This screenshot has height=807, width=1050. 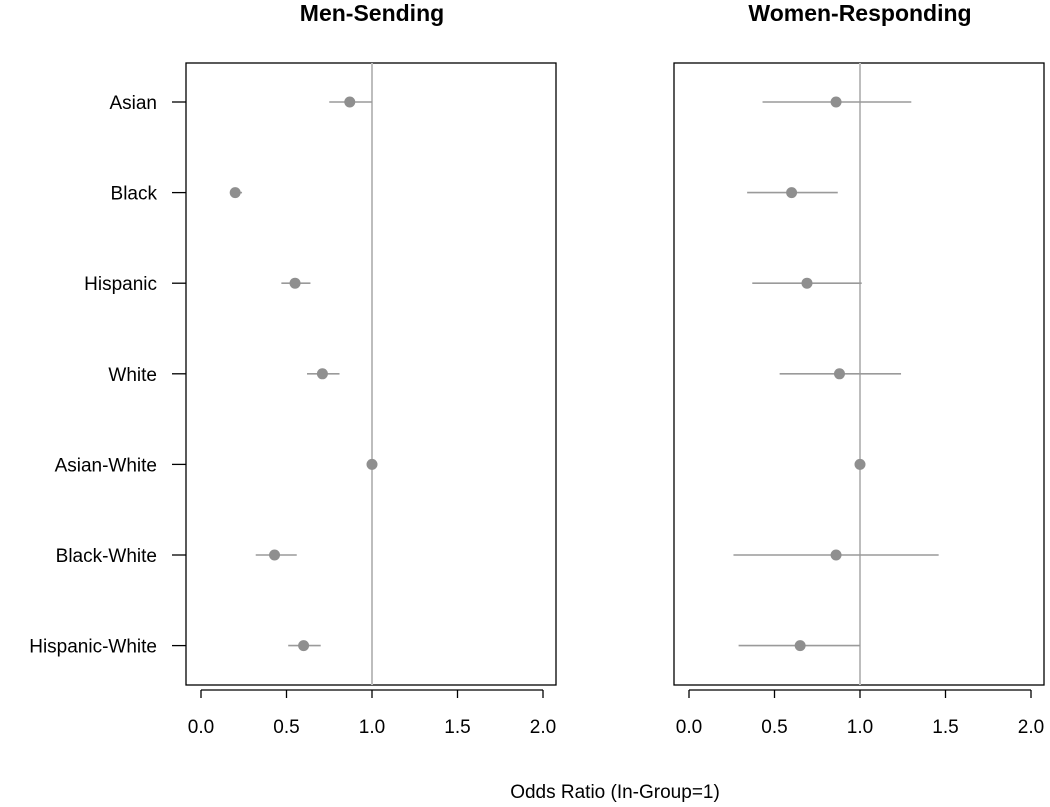 I want to click on category-label: Black, so click(x=134, y=194).